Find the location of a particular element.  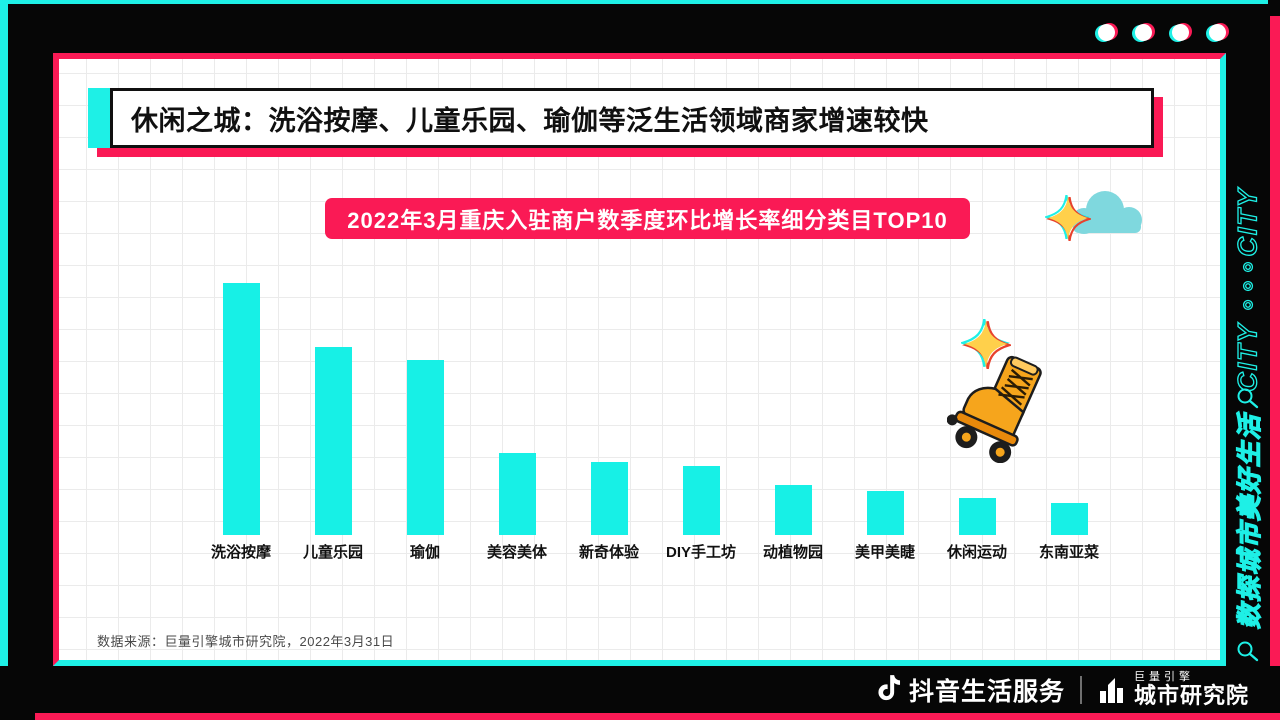

bar-东南亚菜 is located at coordinates (1069, 519).